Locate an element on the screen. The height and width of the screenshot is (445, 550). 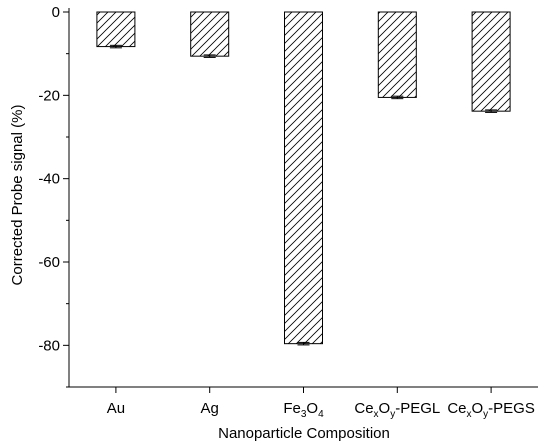
x-axis-label: Nanoparticle Composition is located at coordinates (304, 433).